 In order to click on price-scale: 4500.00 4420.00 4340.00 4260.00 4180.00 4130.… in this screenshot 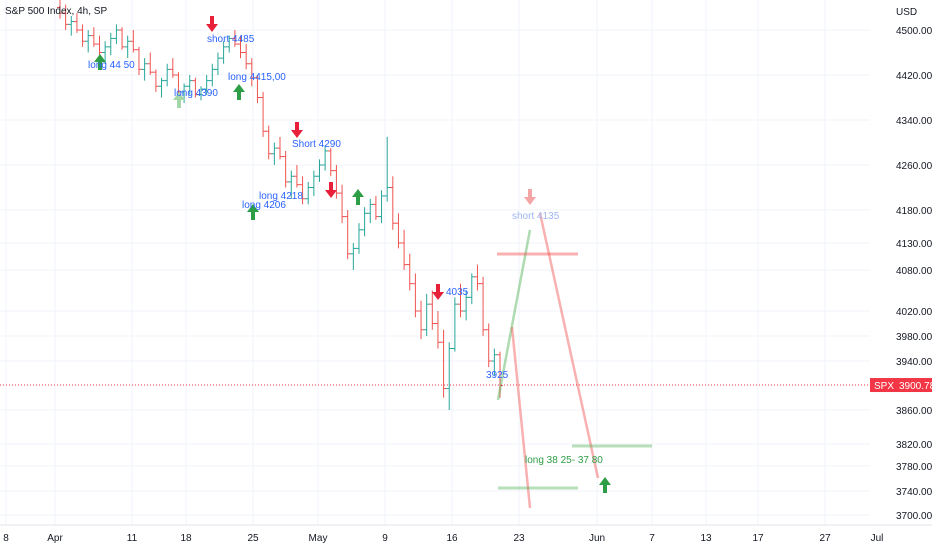, I will do `click(914, 274)`.